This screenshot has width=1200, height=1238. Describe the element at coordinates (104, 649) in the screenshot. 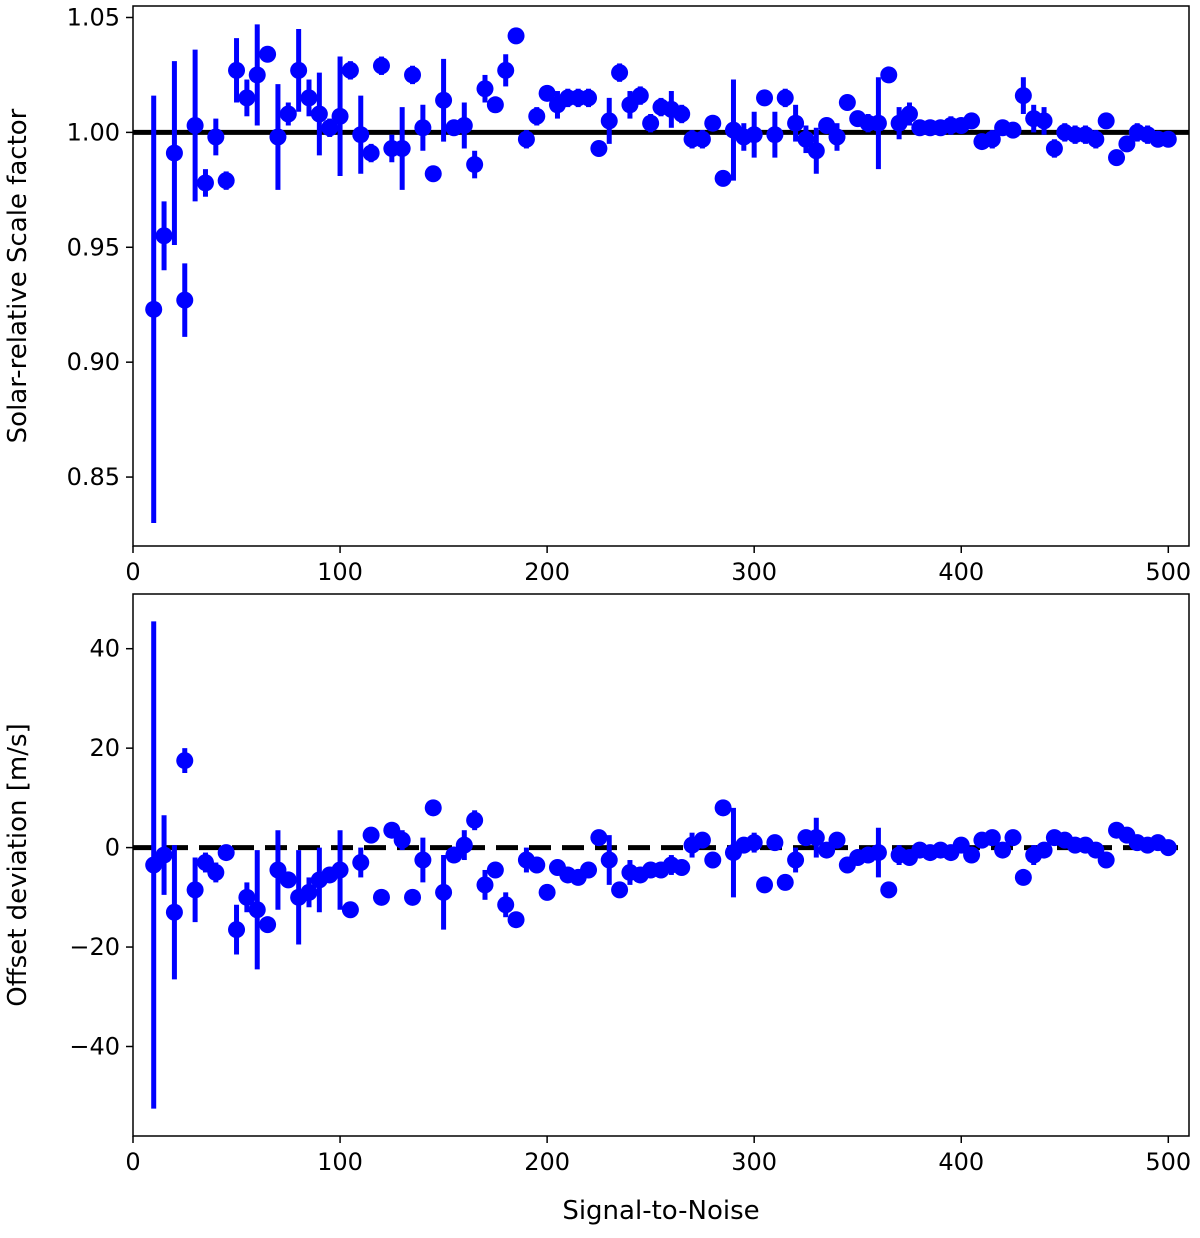

I see `y-tick-label: 40` at that location.